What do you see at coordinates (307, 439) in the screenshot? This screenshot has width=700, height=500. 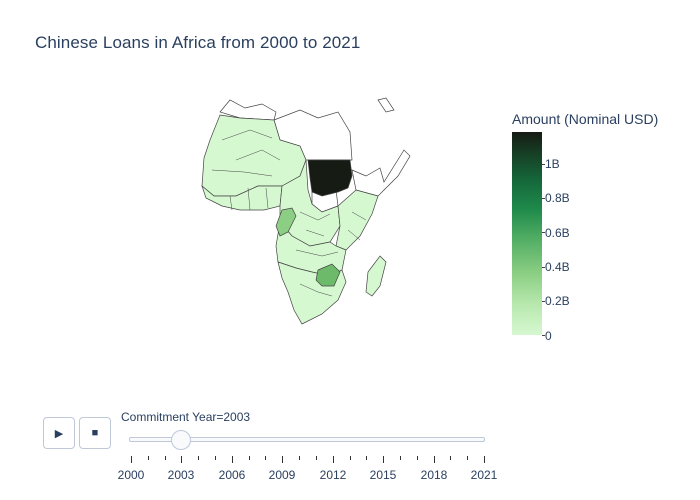 I see `slider-rail` at bounding box center [307, 439].